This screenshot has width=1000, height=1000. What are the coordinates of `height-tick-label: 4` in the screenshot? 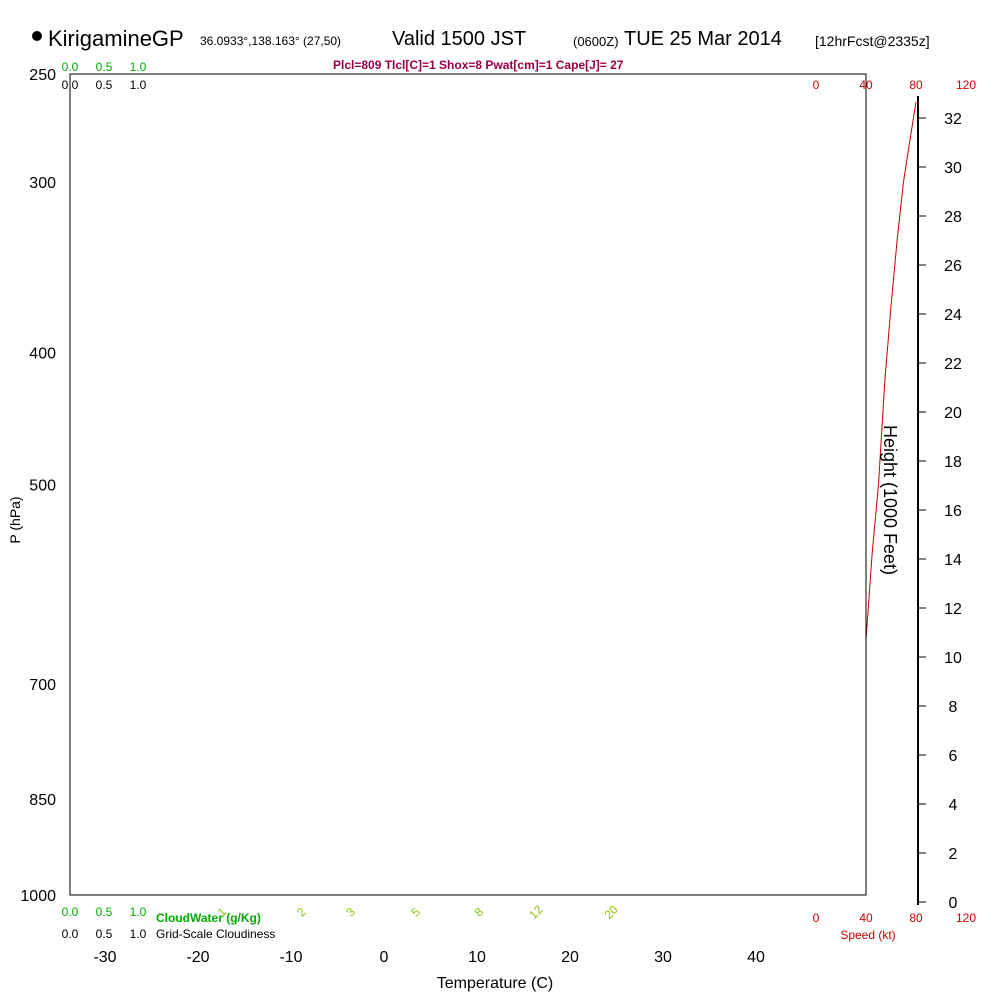 It's located at (953, 805).